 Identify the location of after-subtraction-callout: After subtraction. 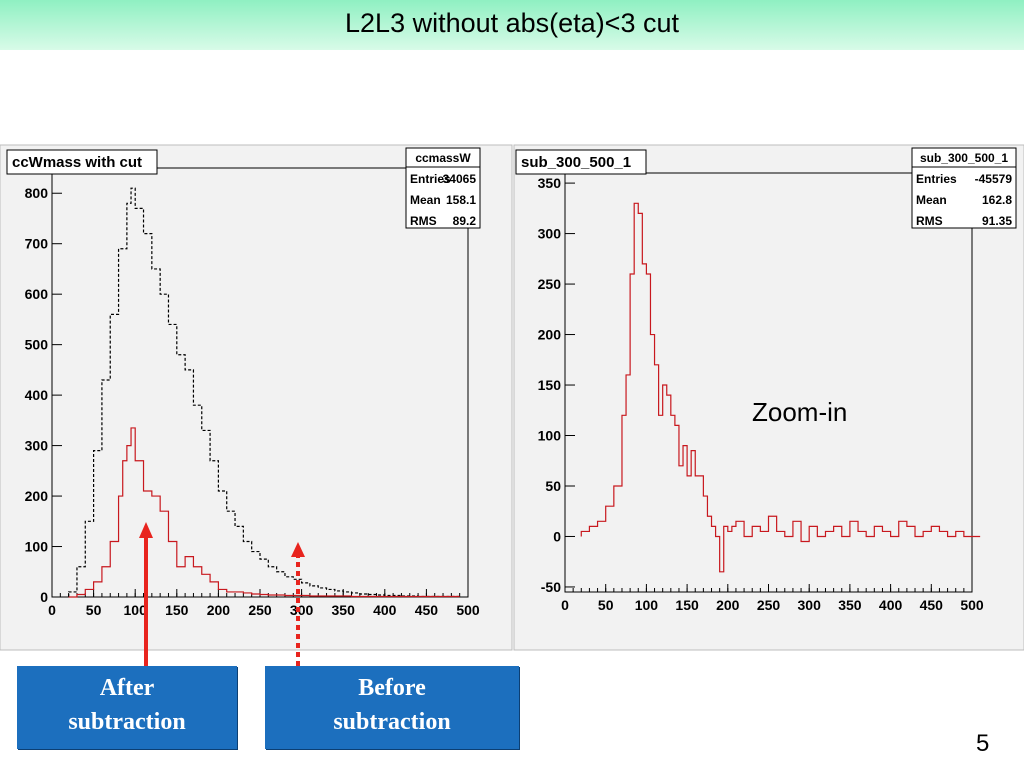
(127, 707).